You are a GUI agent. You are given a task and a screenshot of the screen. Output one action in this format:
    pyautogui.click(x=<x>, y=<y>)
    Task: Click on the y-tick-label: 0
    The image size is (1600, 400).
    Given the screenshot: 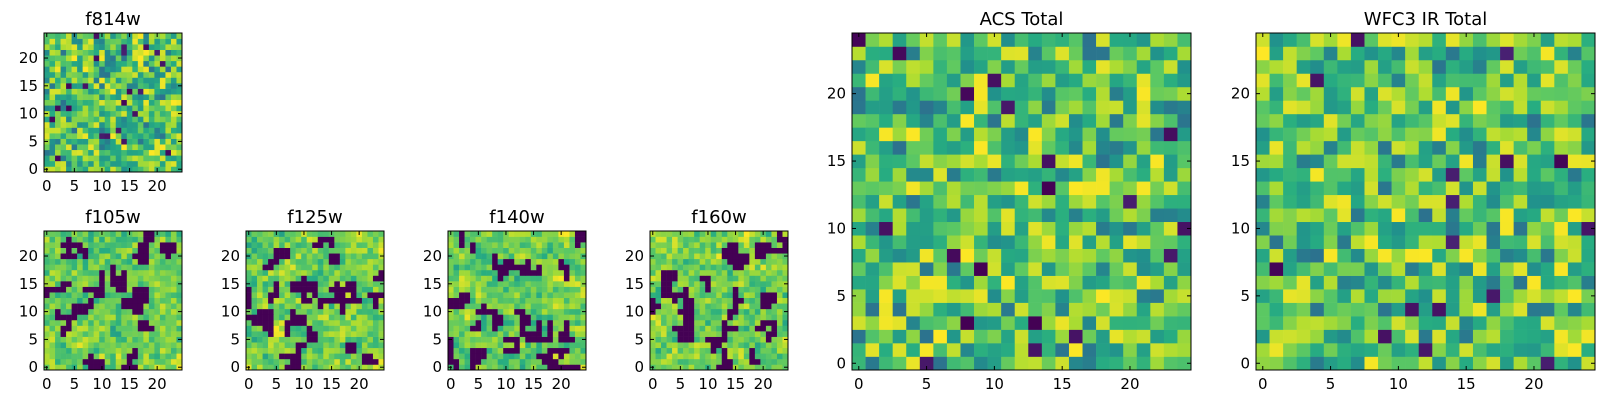 What is the action you would take?
    pyautogui.click(x=33, y=169)
    